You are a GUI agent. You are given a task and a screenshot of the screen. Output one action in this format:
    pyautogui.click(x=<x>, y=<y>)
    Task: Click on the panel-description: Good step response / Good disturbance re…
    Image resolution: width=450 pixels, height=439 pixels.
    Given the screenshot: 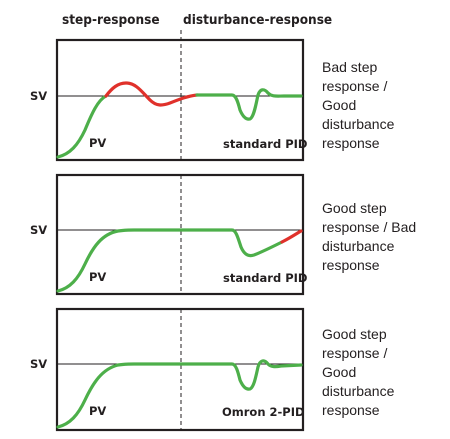 What is the action you would take?
    pyautogui.click(x=360, y=372)
    